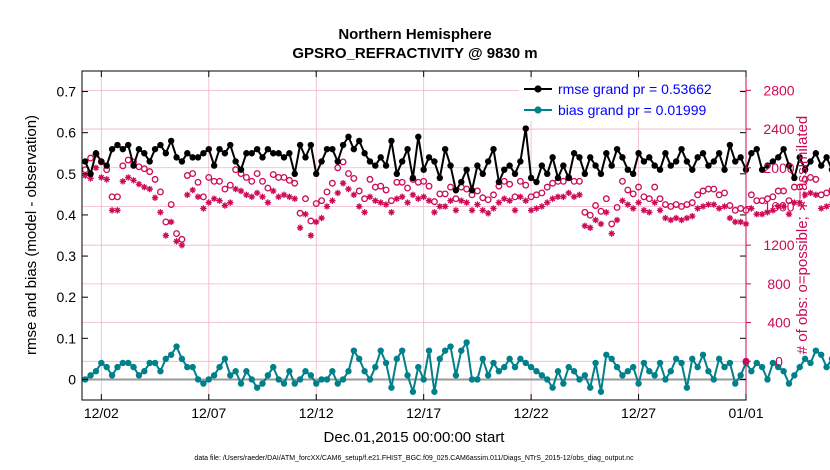  I want to click on y-axis-label-right: # of obs: o=possible; ∗=assimilated, so click(802, 235).